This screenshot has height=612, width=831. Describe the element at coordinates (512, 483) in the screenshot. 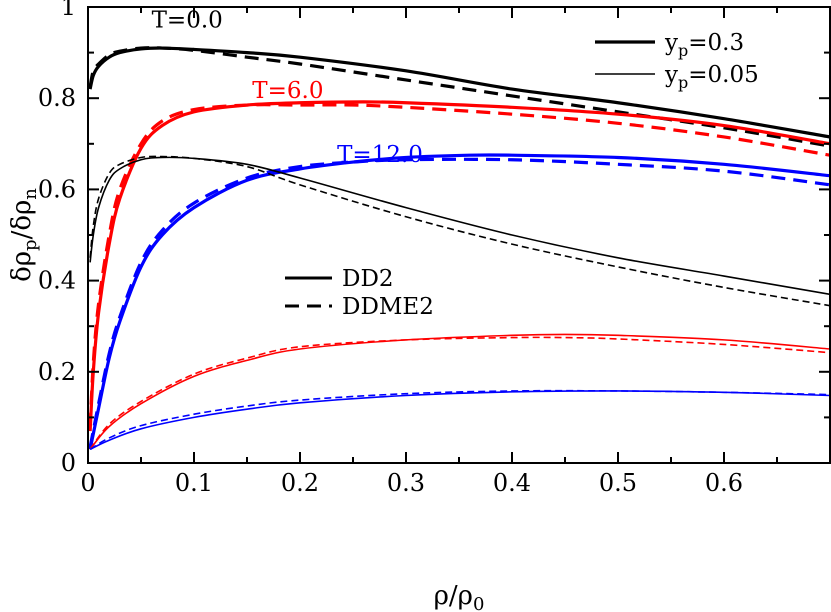

I see `x-tick-label: 0.4` at that location.